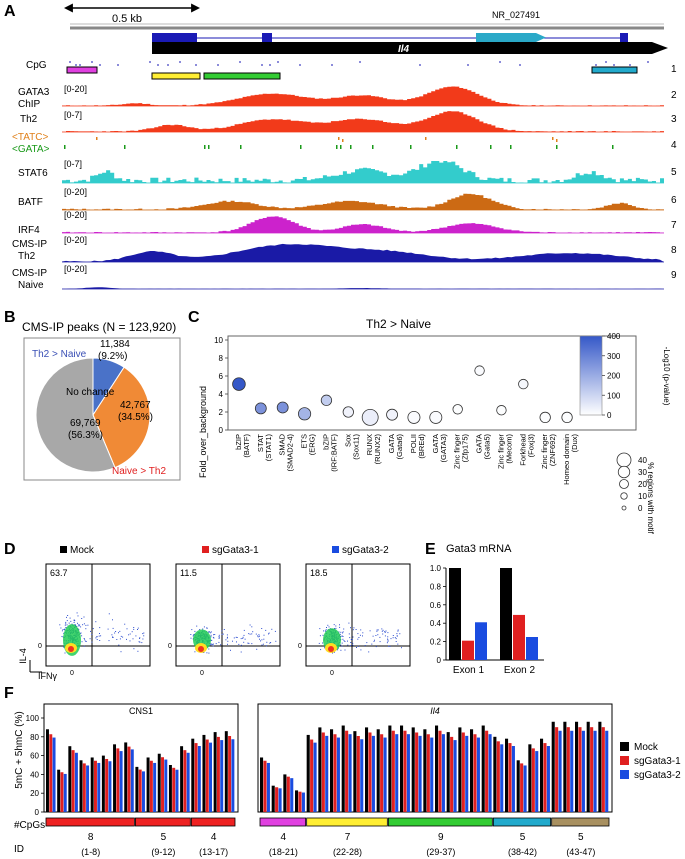 The width and height of the screenshot is (685, 859). Describe the element at coordinates (465, 448) in the screenshot. I see `motif-category-name: (Zfp175)` at that location.